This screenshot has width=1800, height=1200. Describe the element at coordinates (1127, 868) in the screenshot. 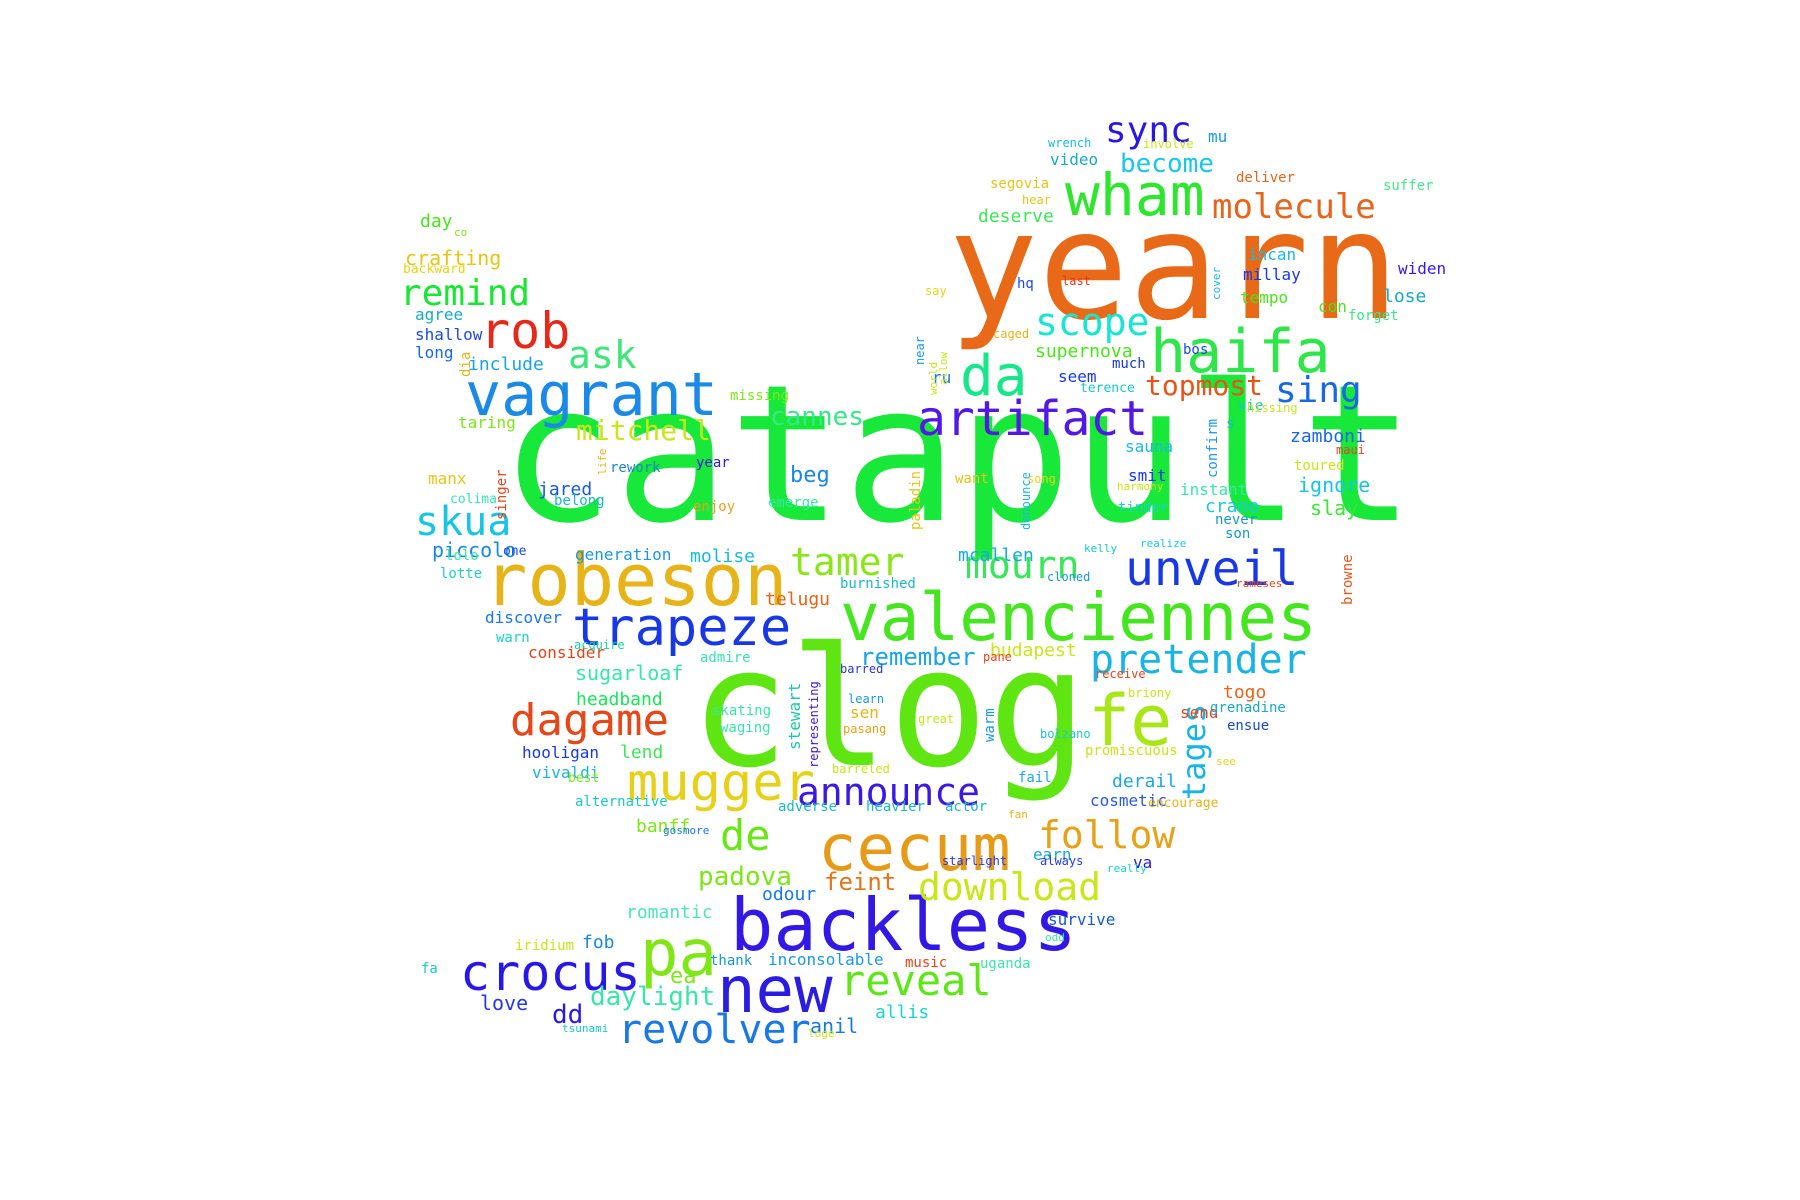

I see `cloud-word: really` at that location.